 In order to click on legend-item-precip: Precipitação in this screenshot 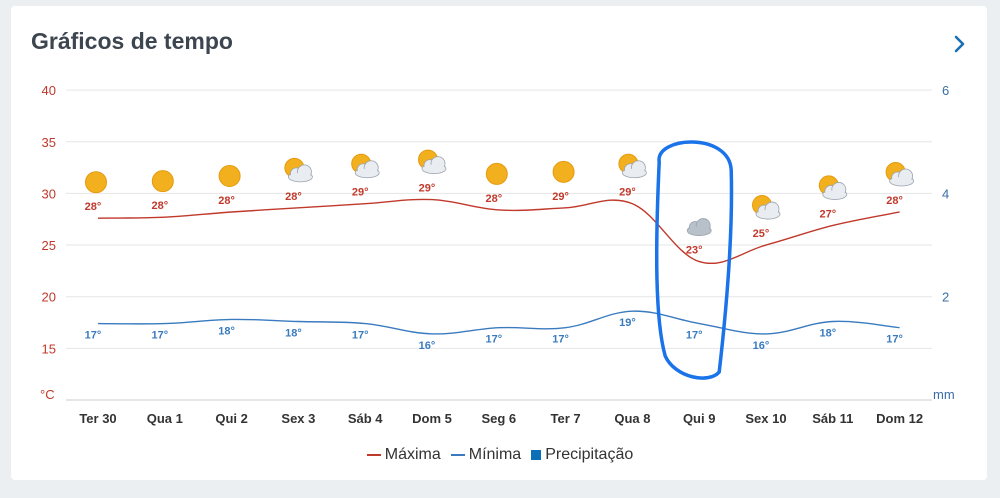, I will do `click(582, 455)`.